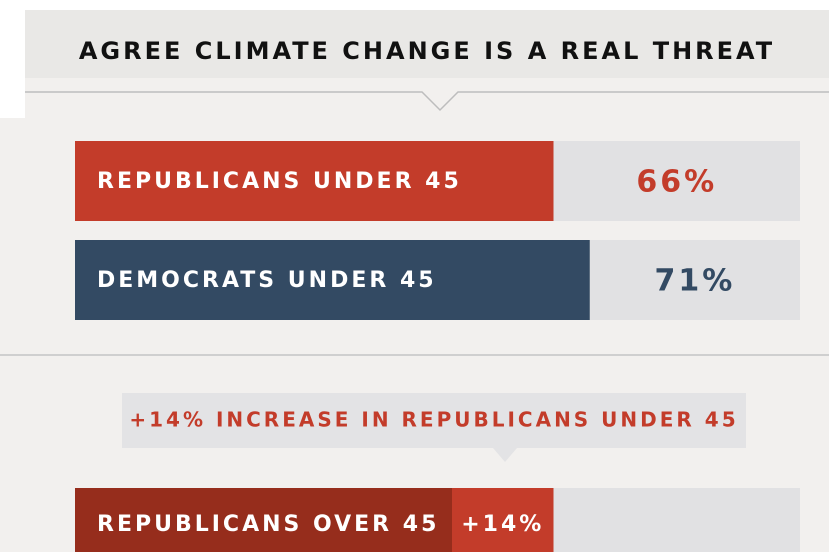 Image resolution: width=829 pixels, height=552 pixels. I want to click on value-label: 66%, so click(676, 182).